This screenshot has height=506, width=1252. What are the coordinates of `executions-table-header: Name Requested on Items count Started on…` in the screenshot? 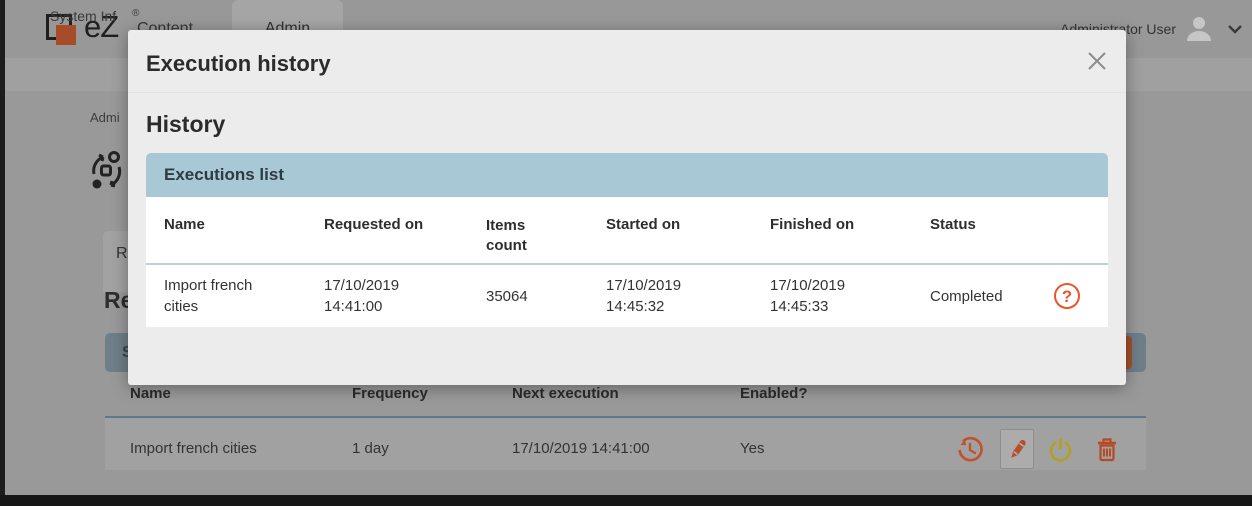 It's located at (627, 230).